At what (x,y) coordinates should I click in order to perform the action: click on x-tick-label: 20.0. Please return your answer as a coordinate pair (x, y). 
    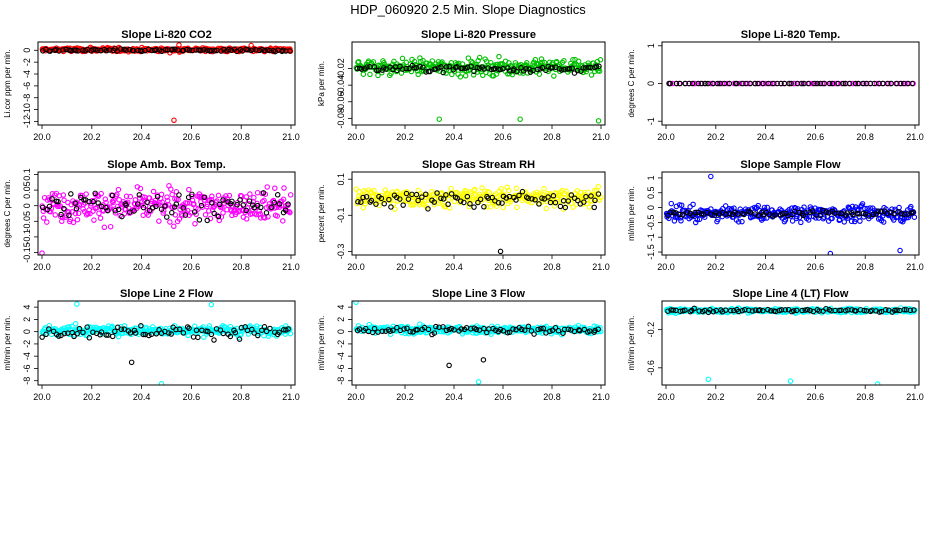
    Looking at the image, I should click on (356, 267).